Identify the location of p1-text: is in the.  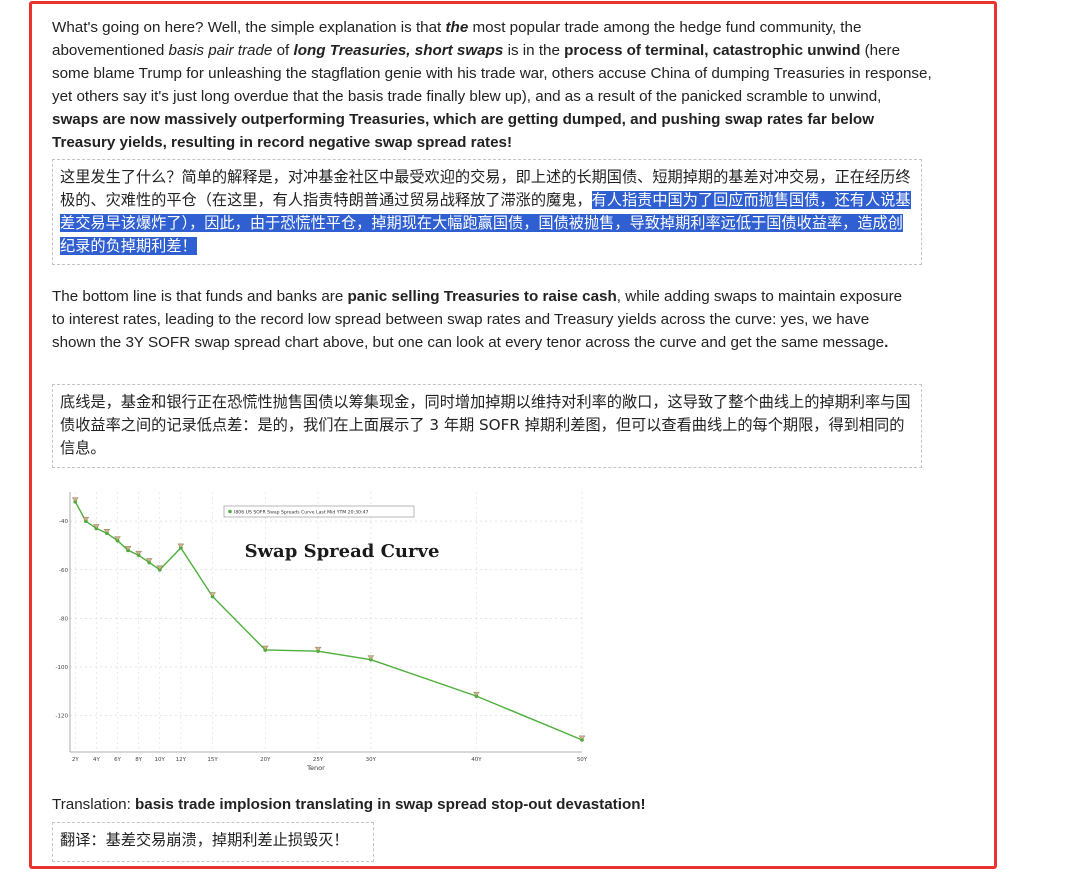
(534, 50).